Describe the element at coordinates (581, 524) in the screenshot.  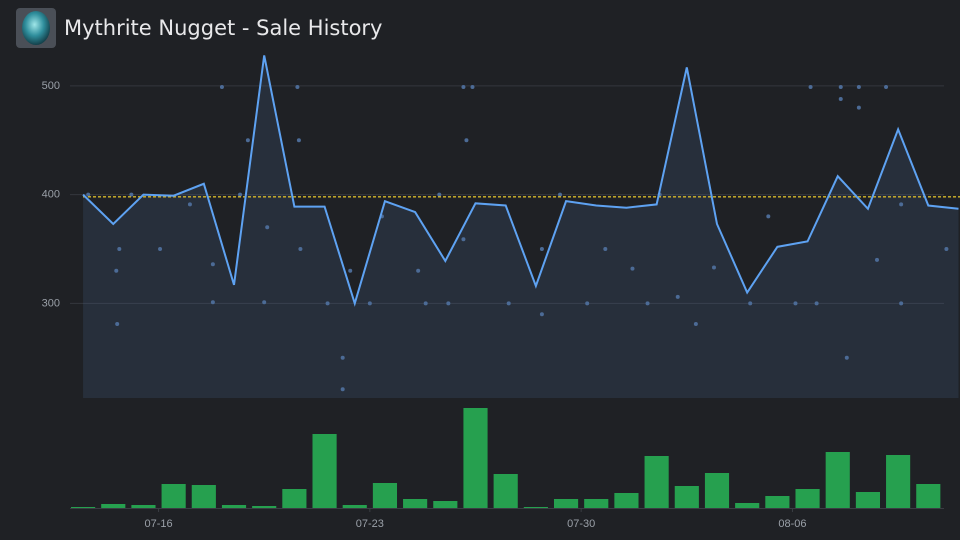
I see `x-tick-label: 07-30` at that location.